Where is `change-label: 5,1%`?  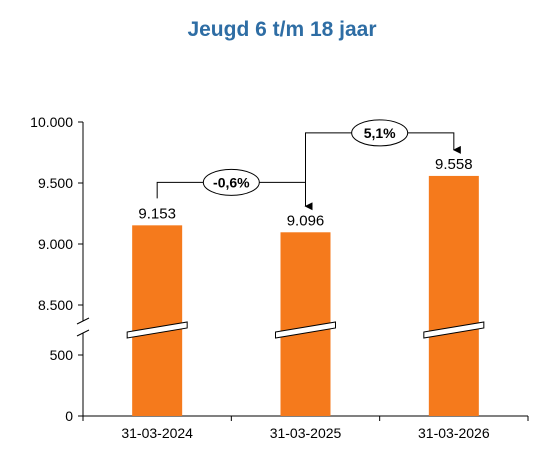 change-label: 5,1% is located at coordinates (380, 133).